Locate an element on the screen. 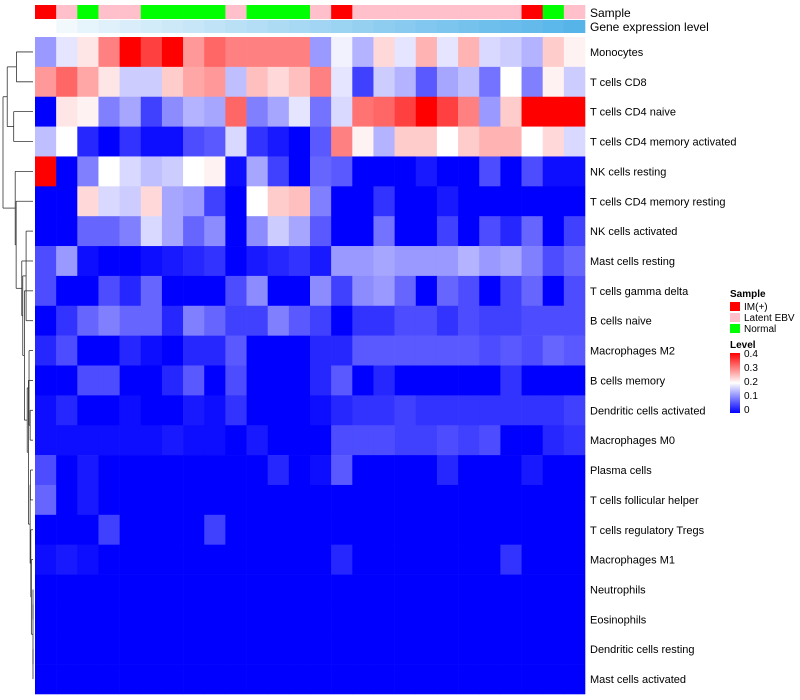 This screenshot has height=700, width=800. legend-tick-0: 0 is located at coordinates (747, 410).